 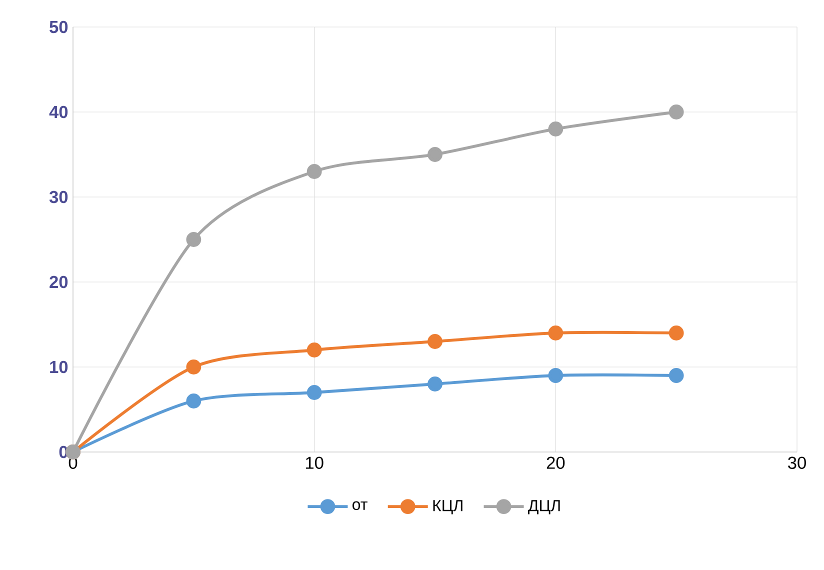 What do you see at coordinates (447, 507) in the screenshot?
I see `legend-label: КЦЛ` at bounding box center [447, 507].